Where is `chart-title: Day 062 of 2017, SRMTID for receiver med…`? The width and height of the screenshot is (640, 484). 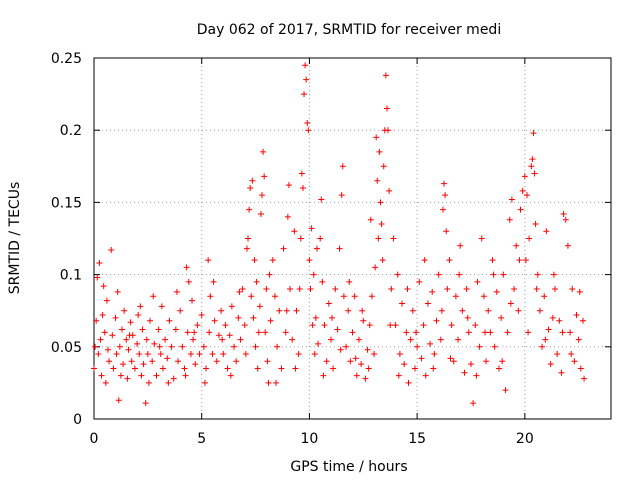 chart-title: Day 062 of 2017, SRMTID for receiver med… is located at coordinates (349, 30).